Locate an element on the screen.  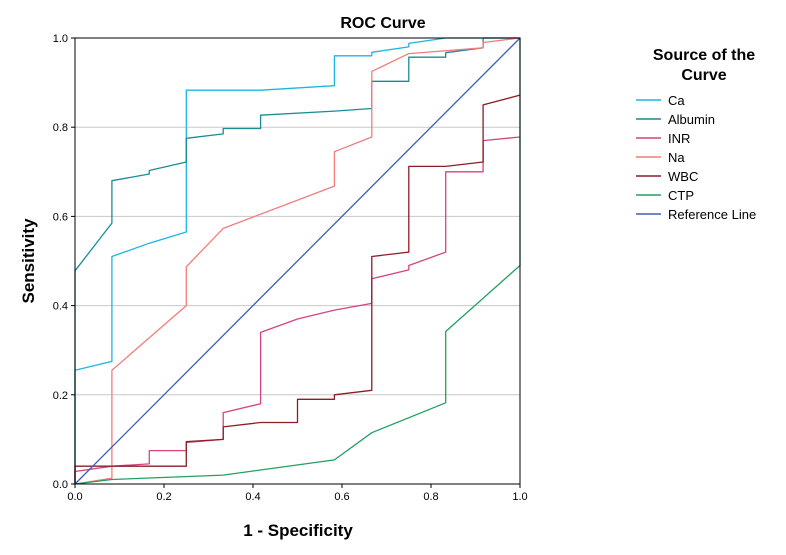
y-tick-label: 0.8 is located at coordinates (60, 128).